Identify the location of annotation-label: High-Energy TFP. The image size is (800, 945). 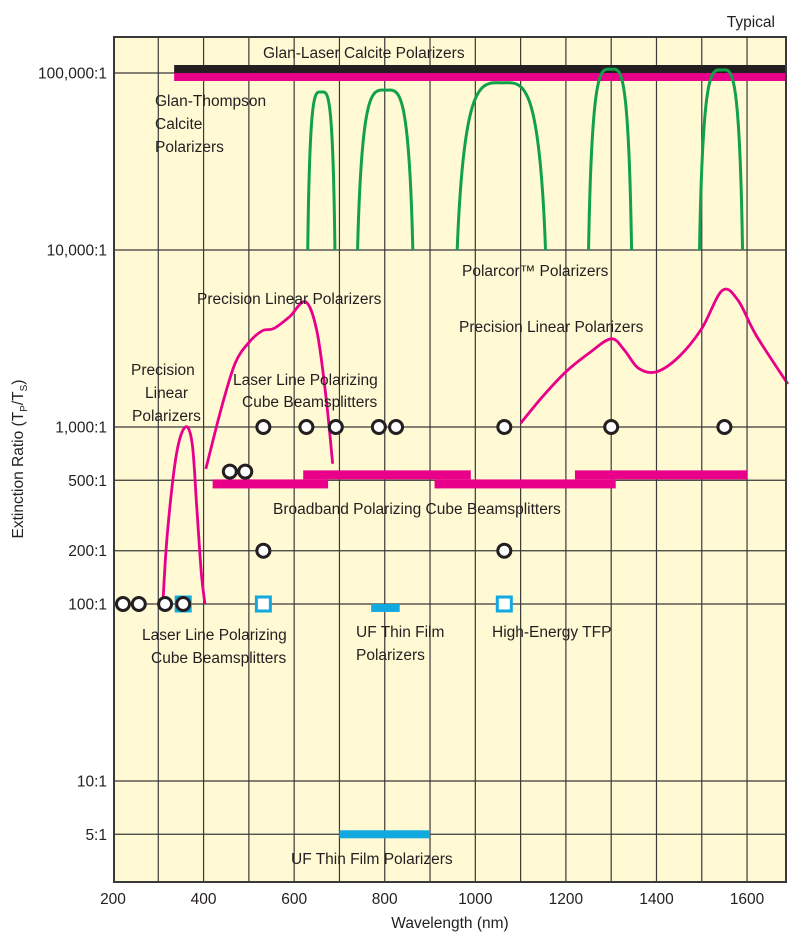
(551, 632).